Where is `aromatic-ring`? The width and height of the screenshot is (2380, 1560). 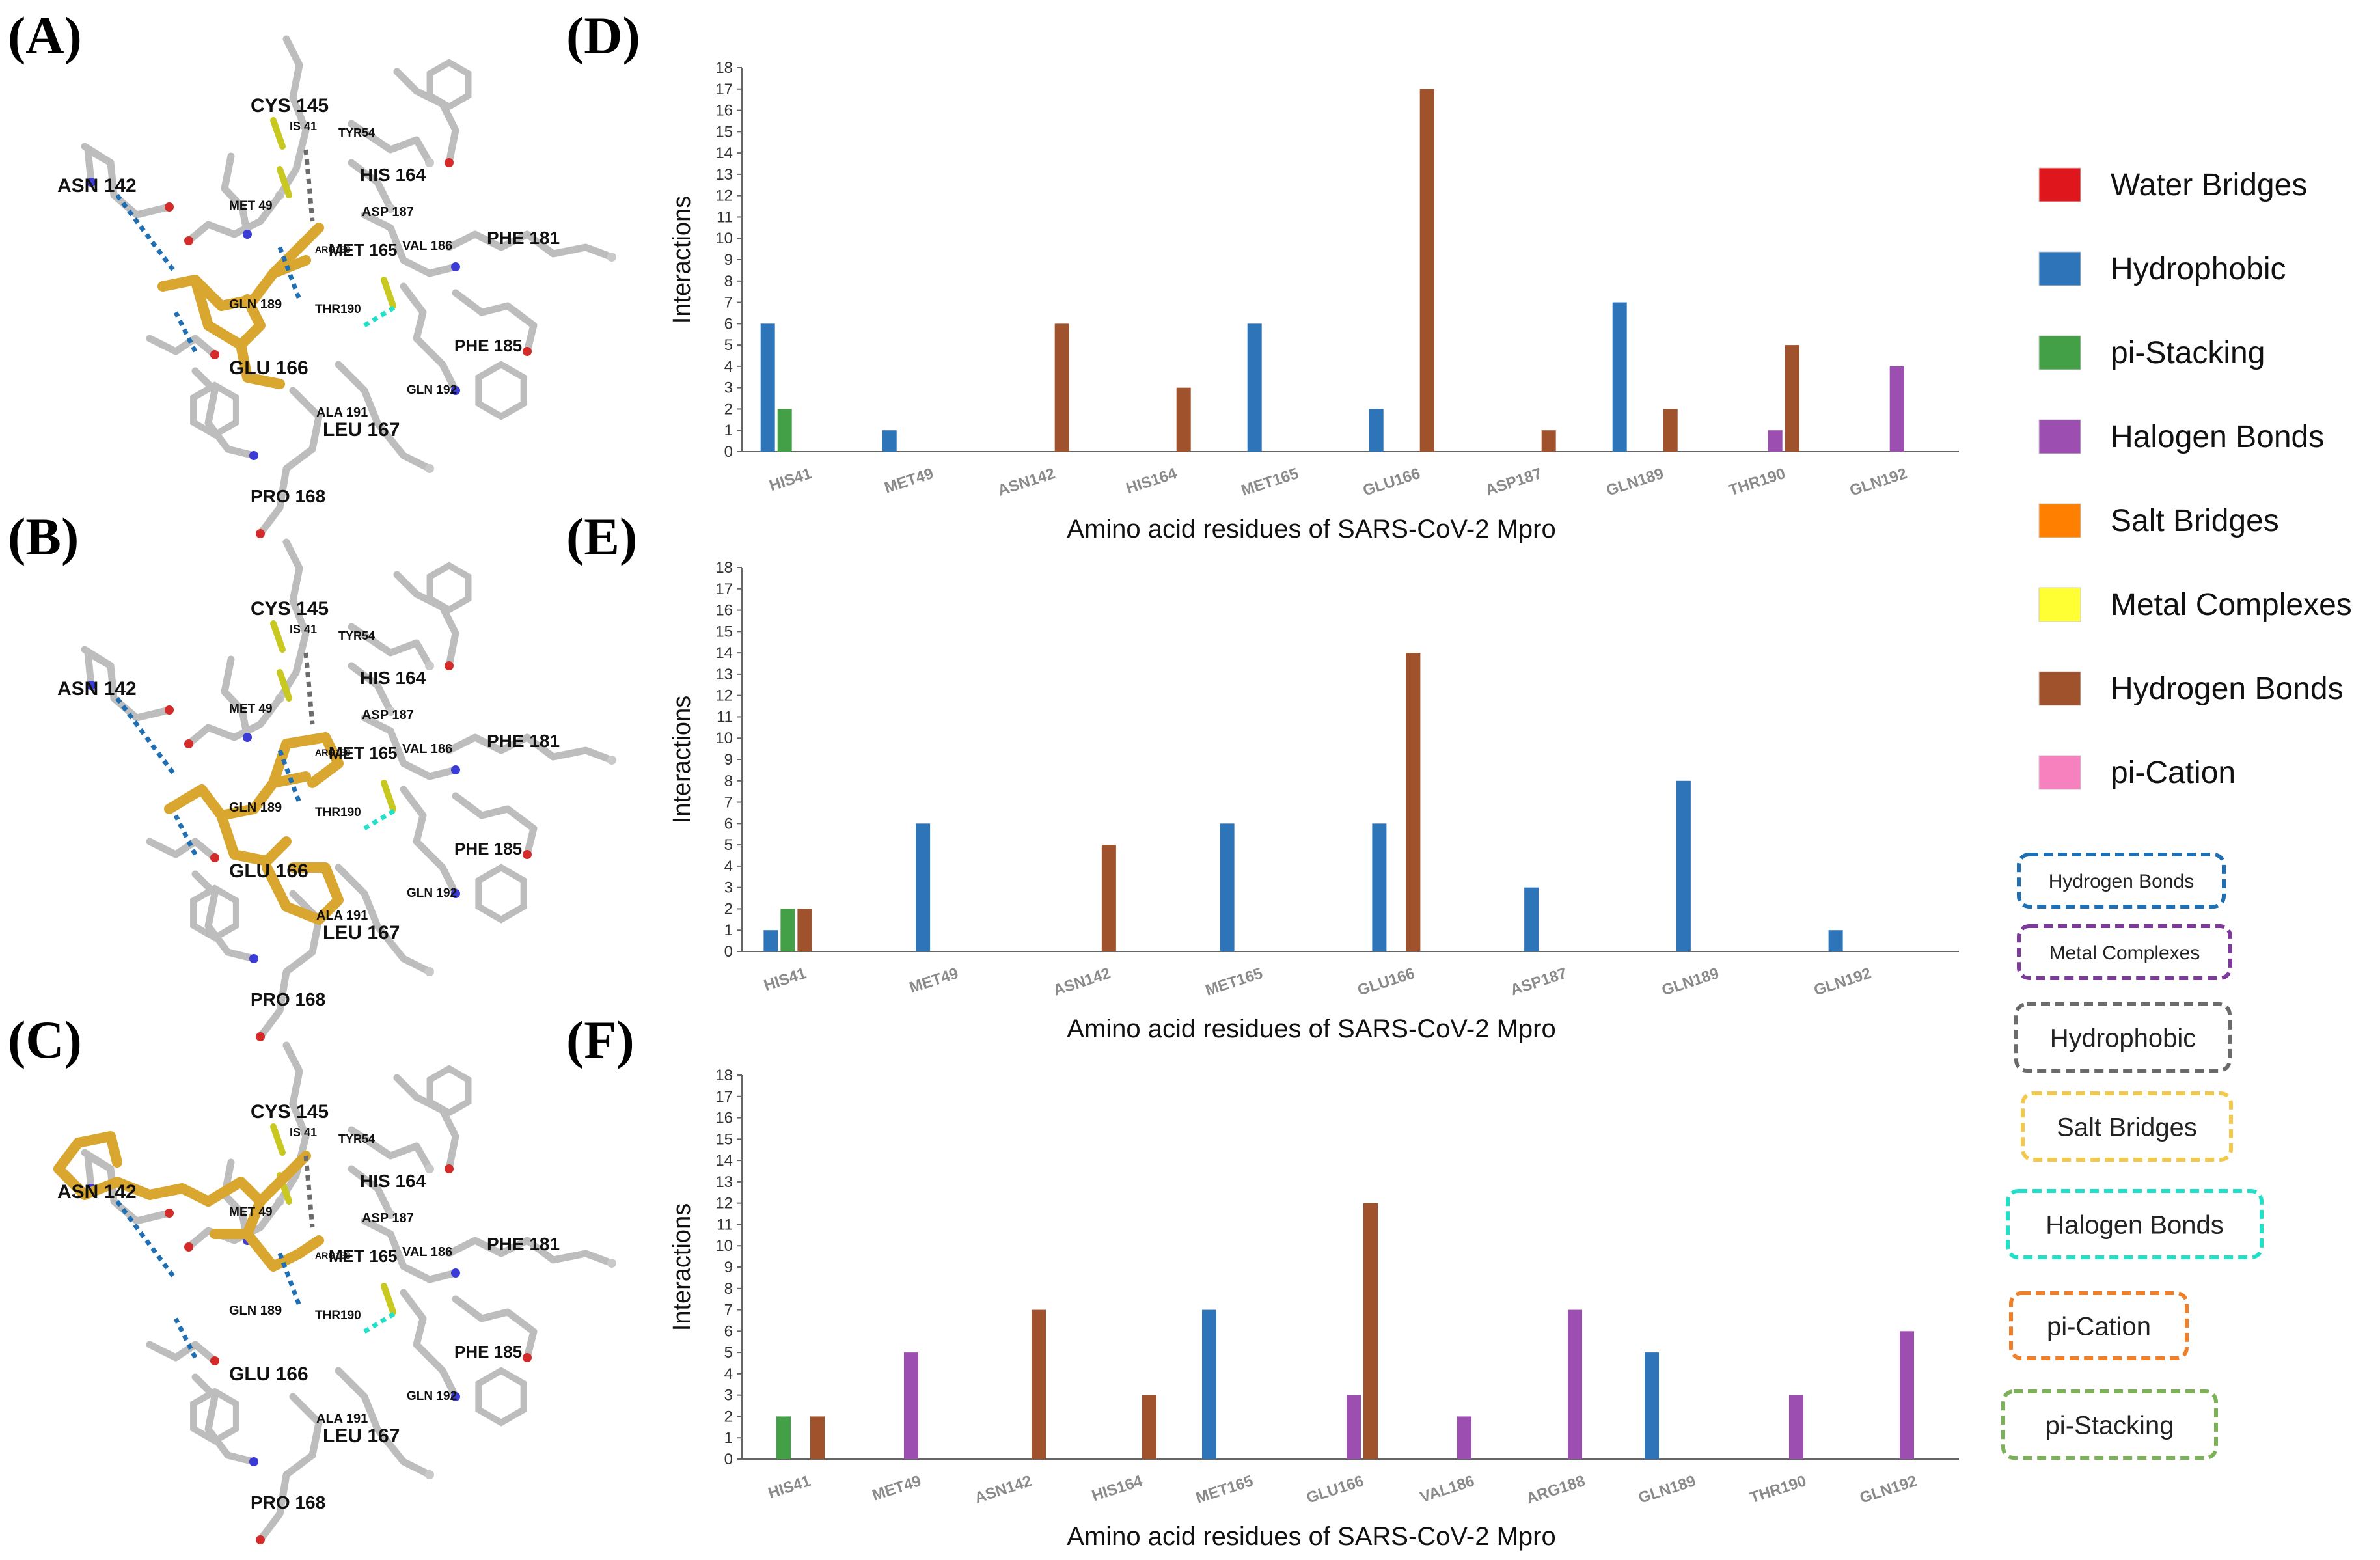
aromatic-ring is located at coordinates (501, 1397).